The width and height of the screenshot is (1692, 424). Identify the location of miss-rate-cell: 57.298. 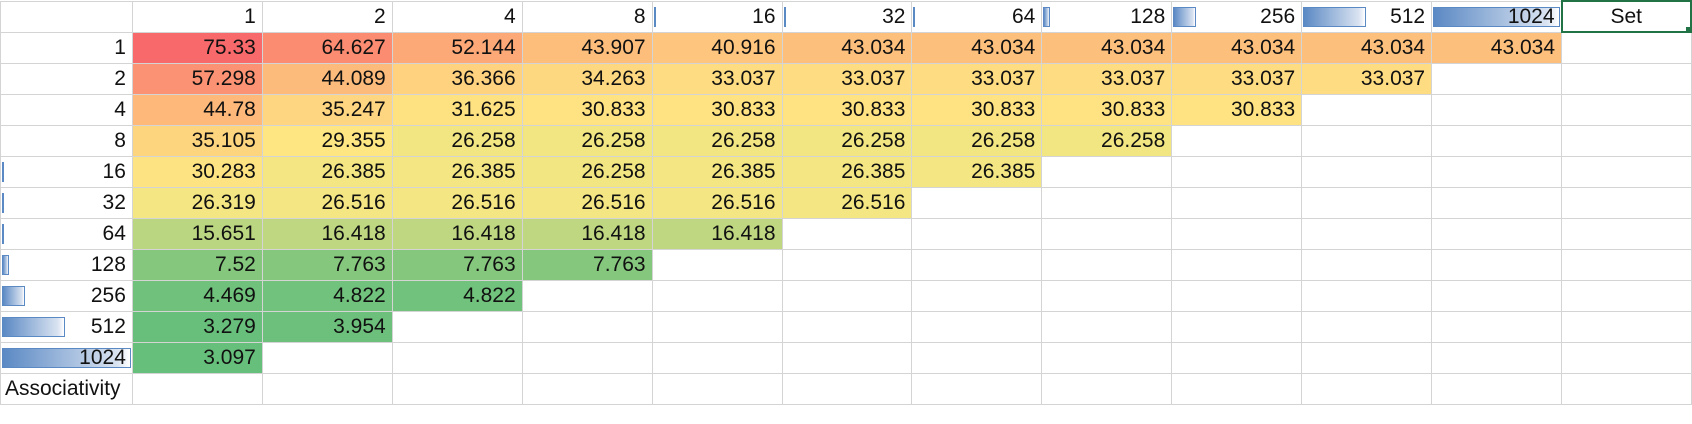
(197, 78).